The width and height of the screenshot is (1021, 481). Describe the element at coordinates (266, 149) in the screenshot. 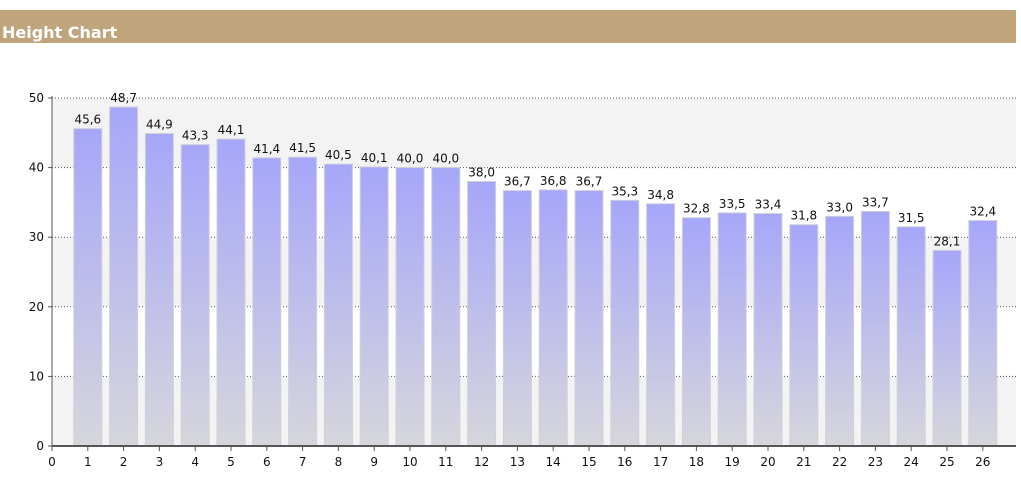

I see `bar-value-label: 41,4` at that location.